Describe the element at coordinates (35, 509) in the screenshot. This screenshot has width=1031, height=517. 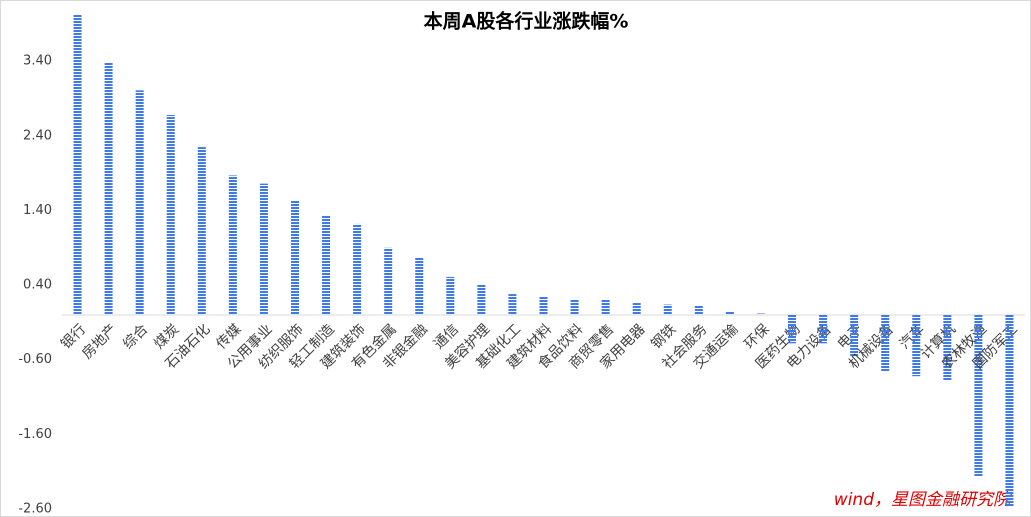
I see `y-tick-label: -2.60` at that location.